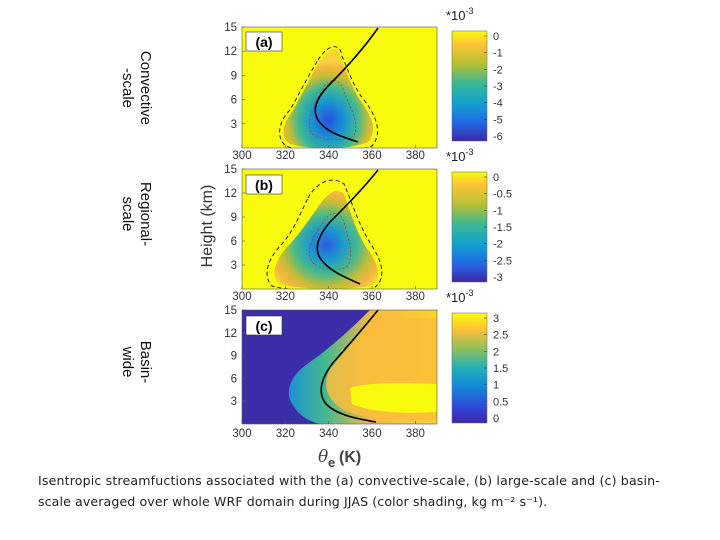  What do you see at coordinates (350, 457) in the screenshot?
I see `x-axis-label-unit: (K)` at bounding box center [350, 457].